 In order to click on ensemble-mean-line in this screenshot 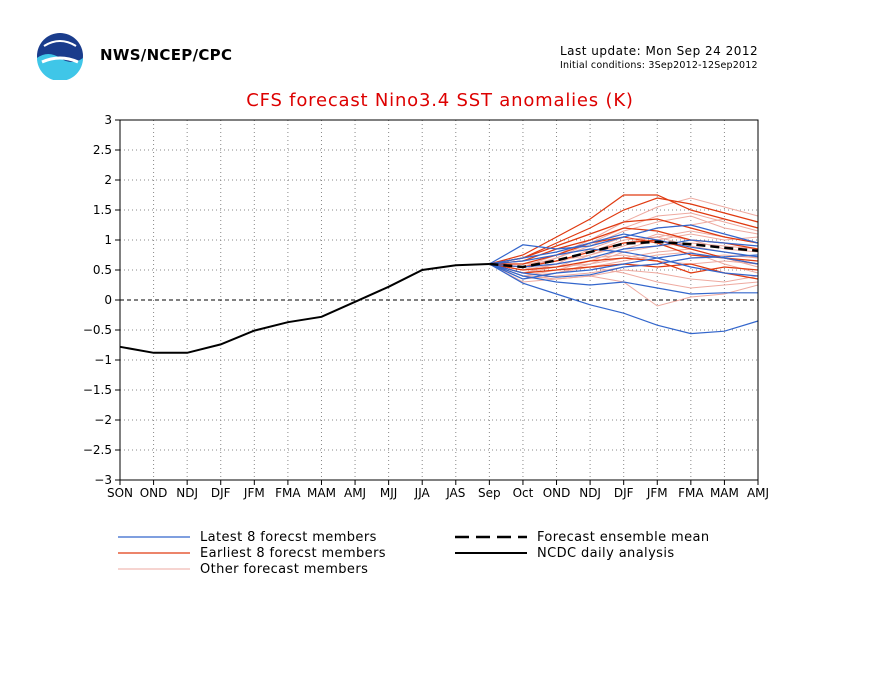, I will do `click(624, 254)`.